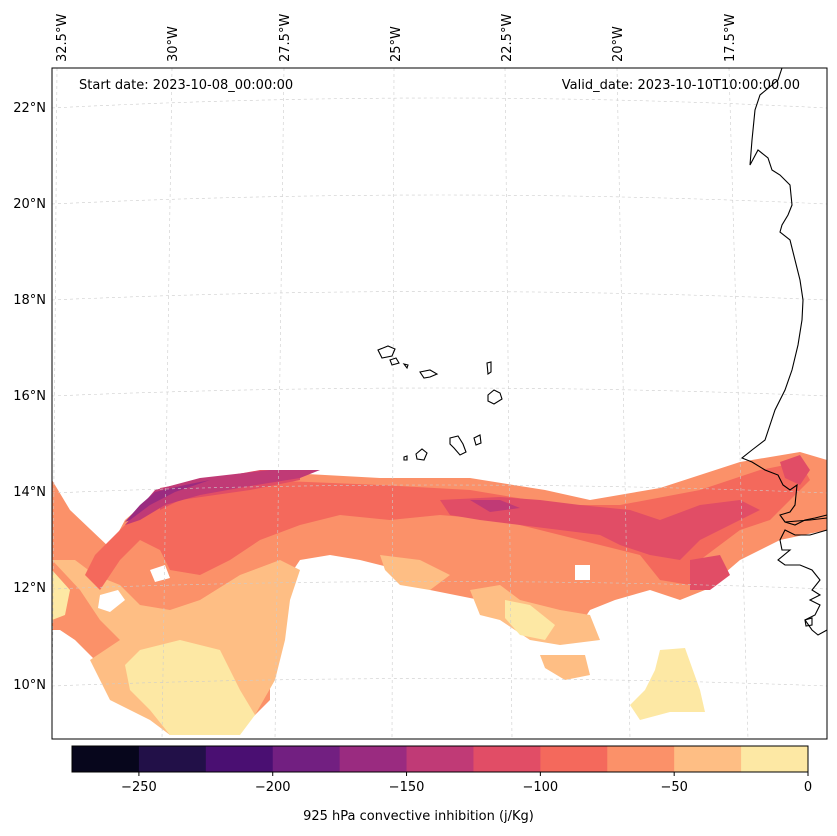 This screenshot has height=836, width=837. Describe the element at coordinates (680, 85) in the screenshot. I see `valid-date-label: Valid_date: 2023-10-10T10:00:00.00` at that location.